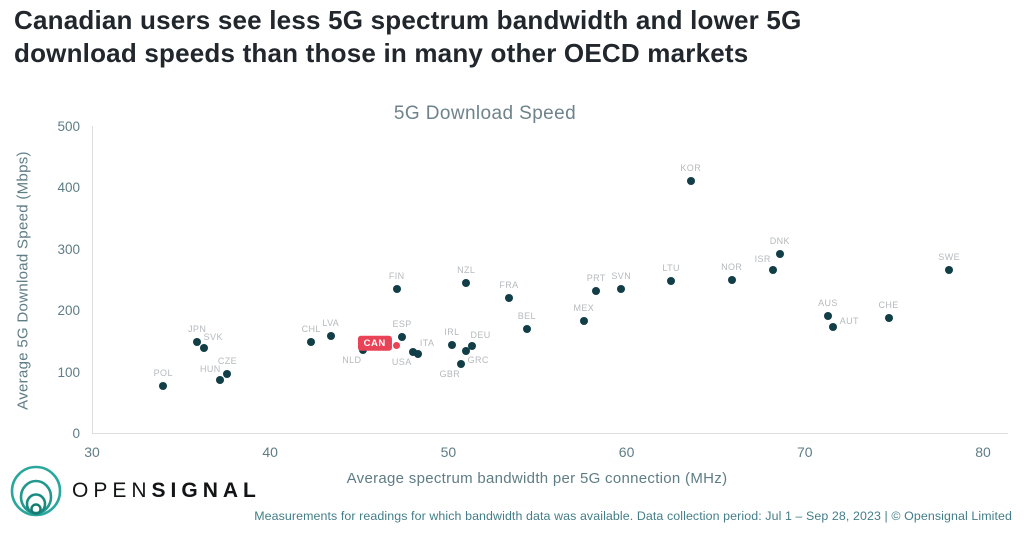  What do you see at coordinates (352, 360) in the screenshot?
I see `label-NLD: NLD` at bounding box center [352, 360].